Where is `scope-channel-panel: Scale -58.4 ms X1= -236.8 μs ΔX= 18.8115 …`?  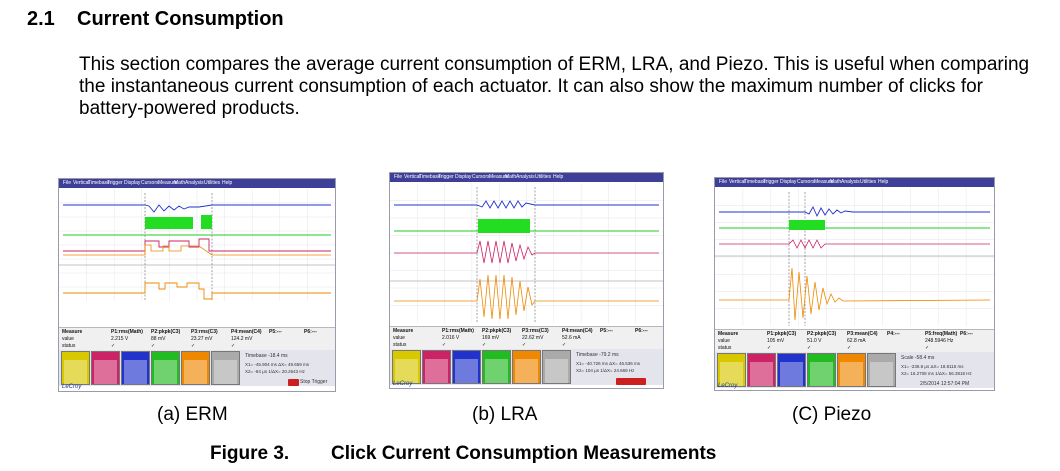 scope-channel-panel: Scale -58.4 ms X1= -236.8 μs ΔX= 18.8115 … is located at coordinates (854, 370).